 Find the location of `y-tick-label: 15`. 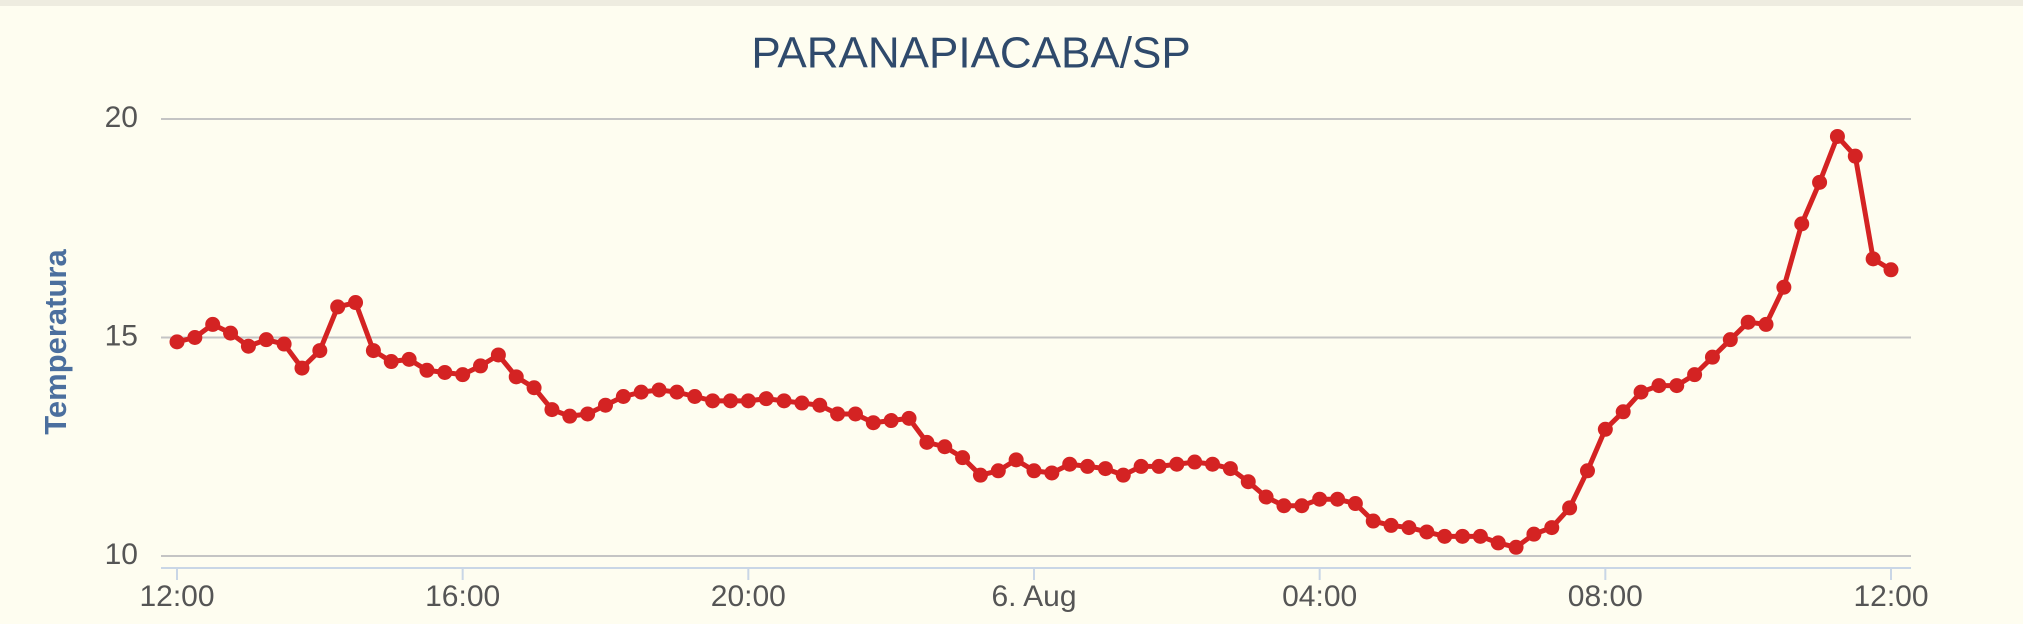

y-tick-label: 15 is located at coordinates (121, 335).